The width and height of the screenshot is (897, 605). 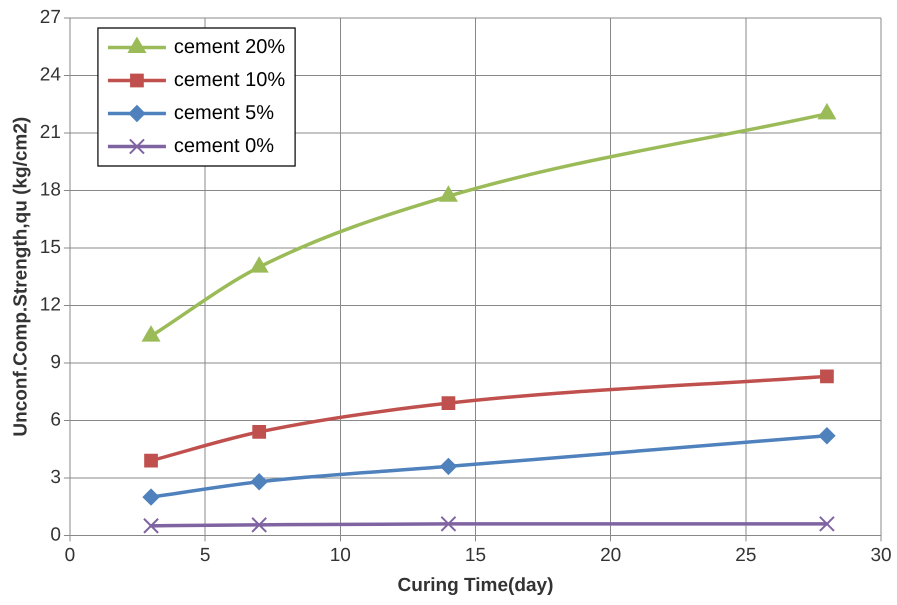 I want to click on y-tick-label: 0, so click(x=55, y=535).